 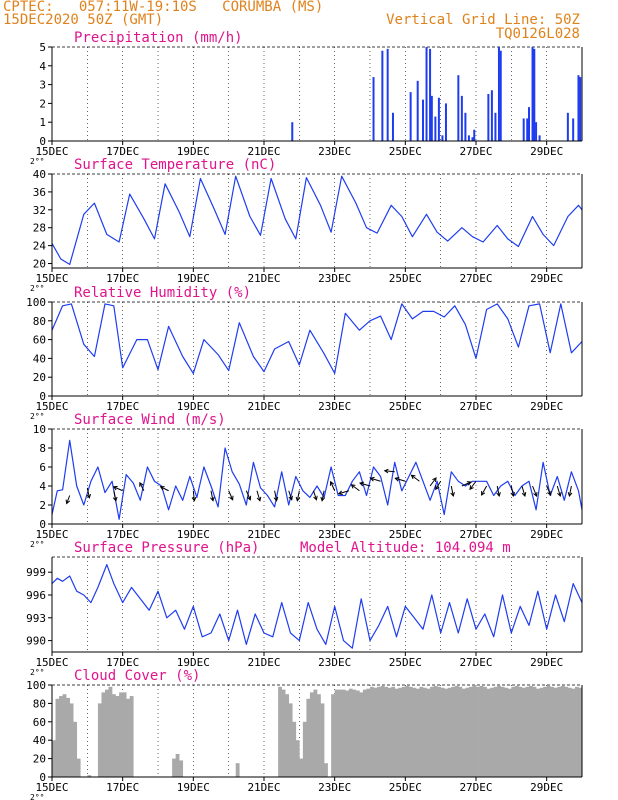 What do you see at coordinates (39, 759) in the screenshot?
I see `cloud-cover-ytick-label: 20` at bounding box center [39, 759].